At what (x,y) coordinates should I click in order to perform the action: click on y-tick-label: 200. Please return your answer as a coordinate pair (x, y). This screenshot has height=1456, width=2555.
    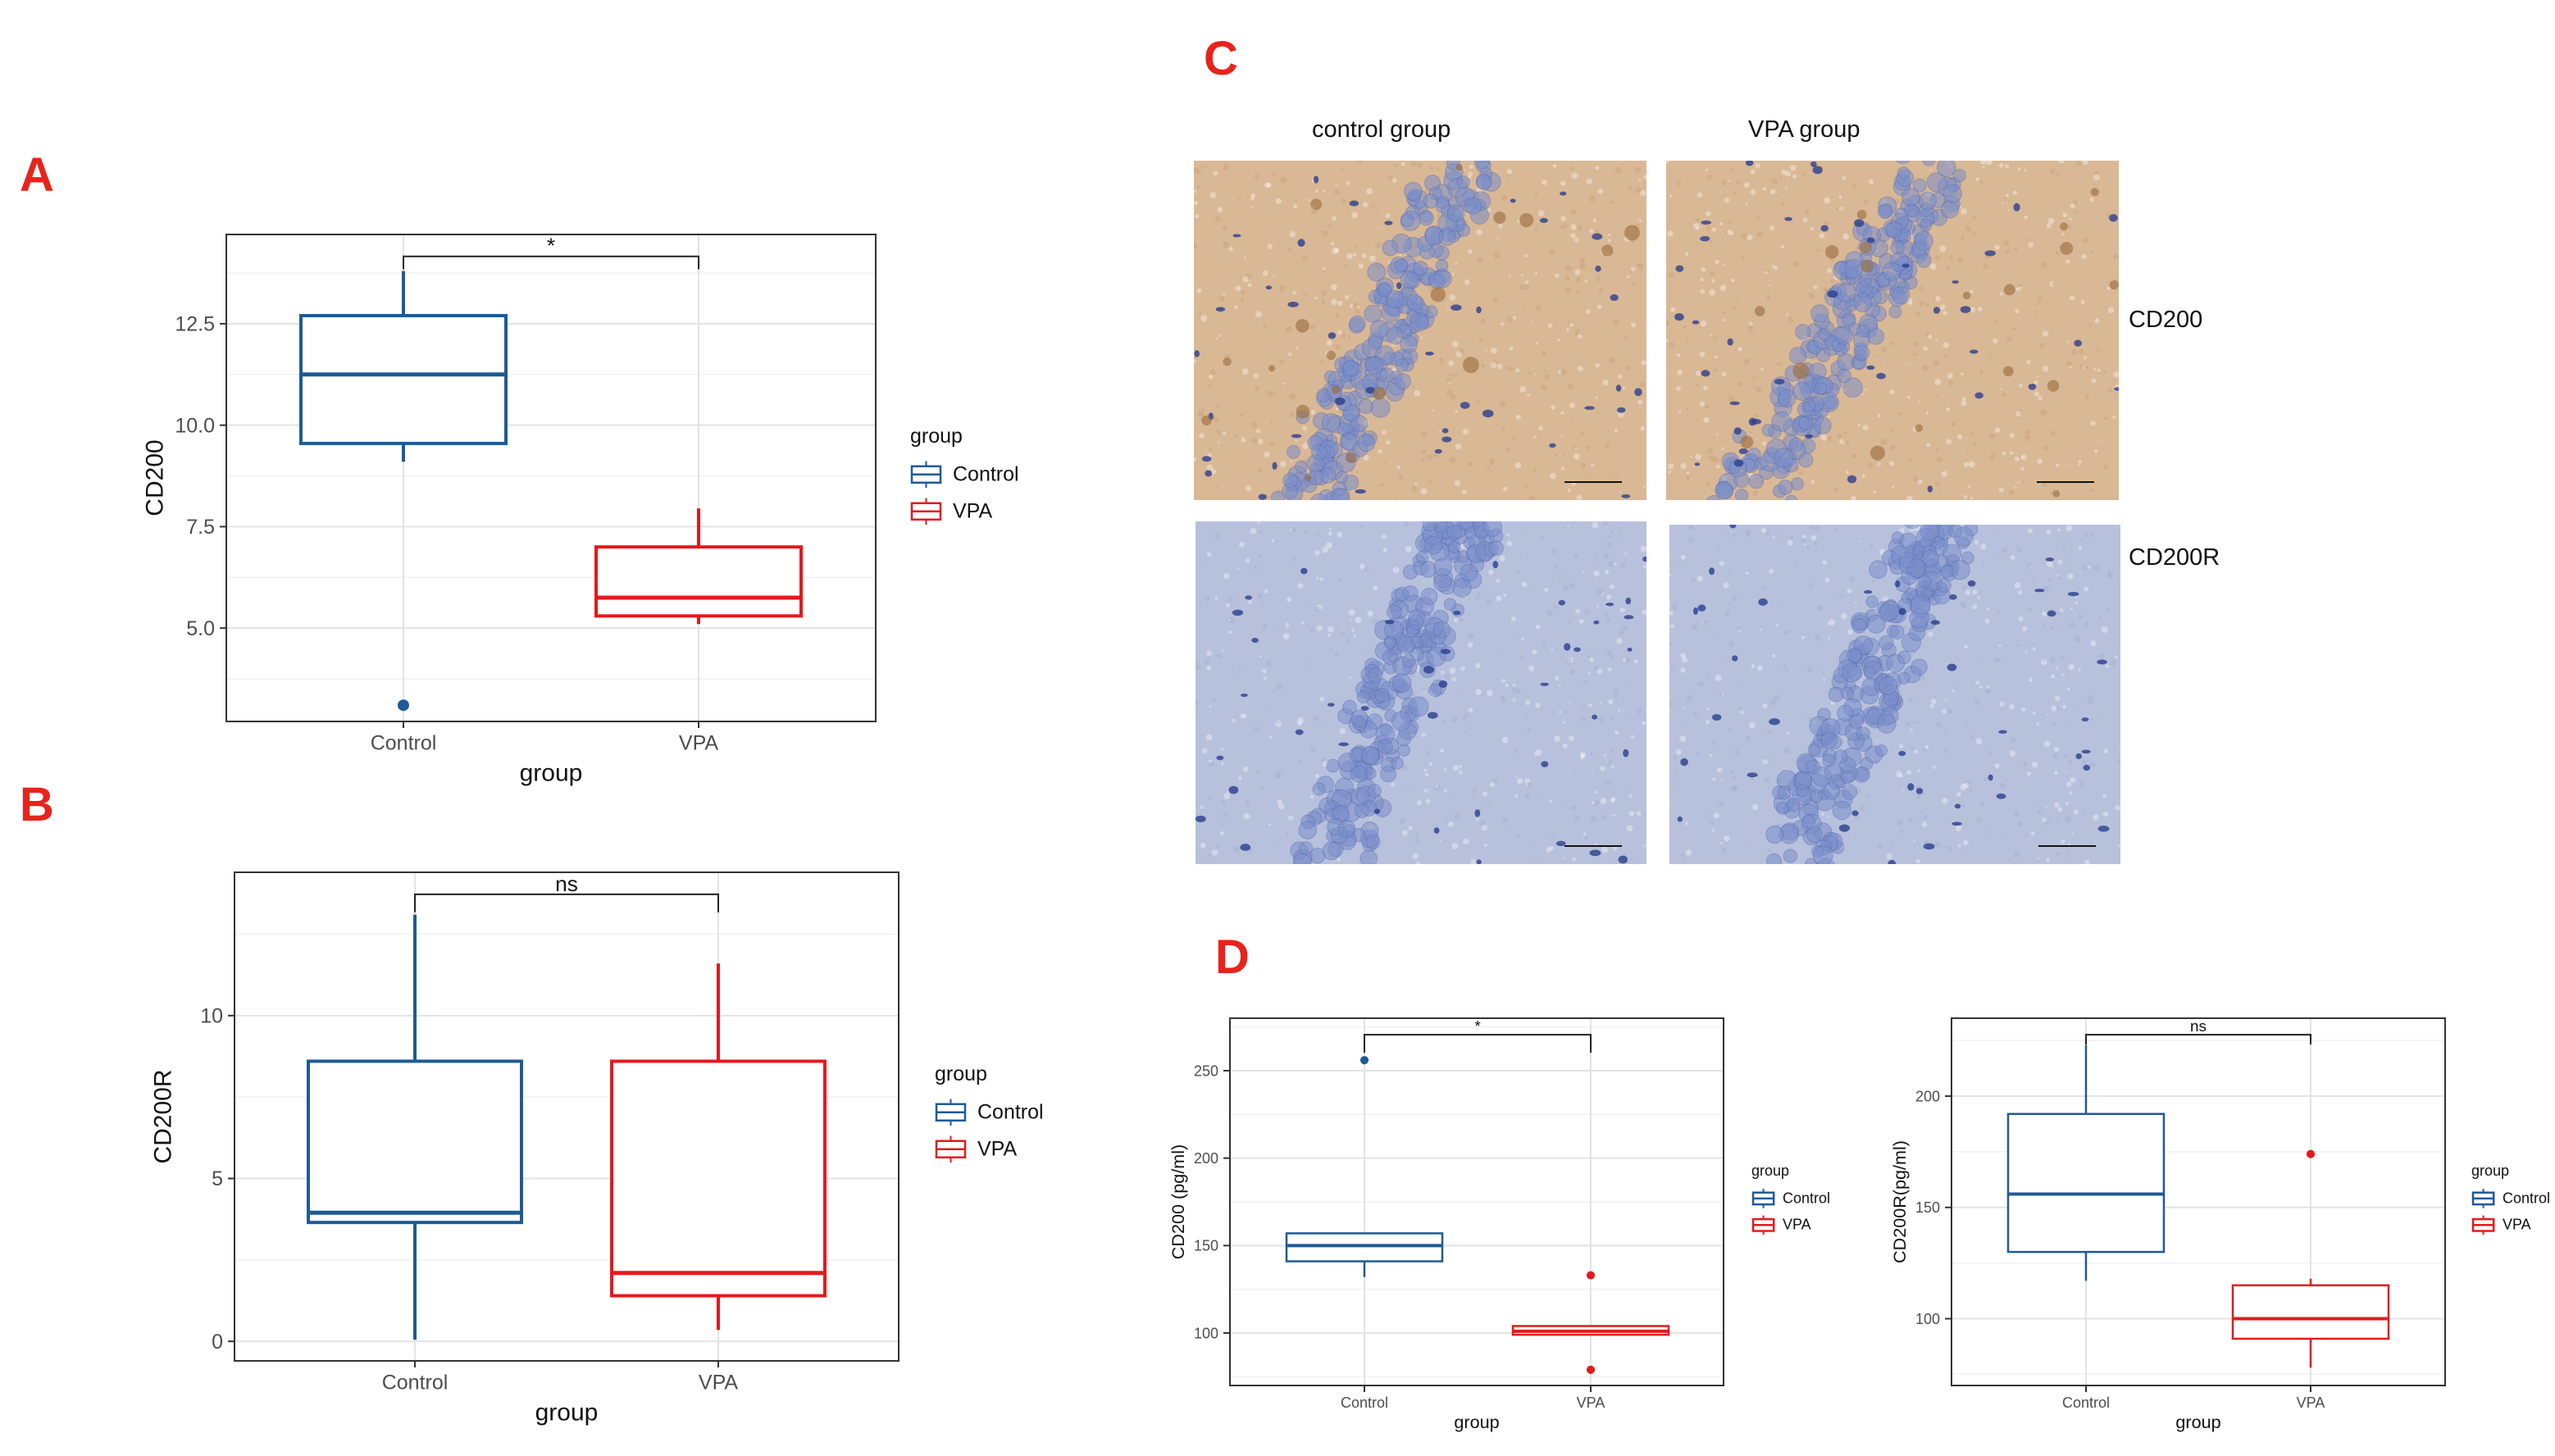
    Looking at the image, I should click on (1206, 1158).